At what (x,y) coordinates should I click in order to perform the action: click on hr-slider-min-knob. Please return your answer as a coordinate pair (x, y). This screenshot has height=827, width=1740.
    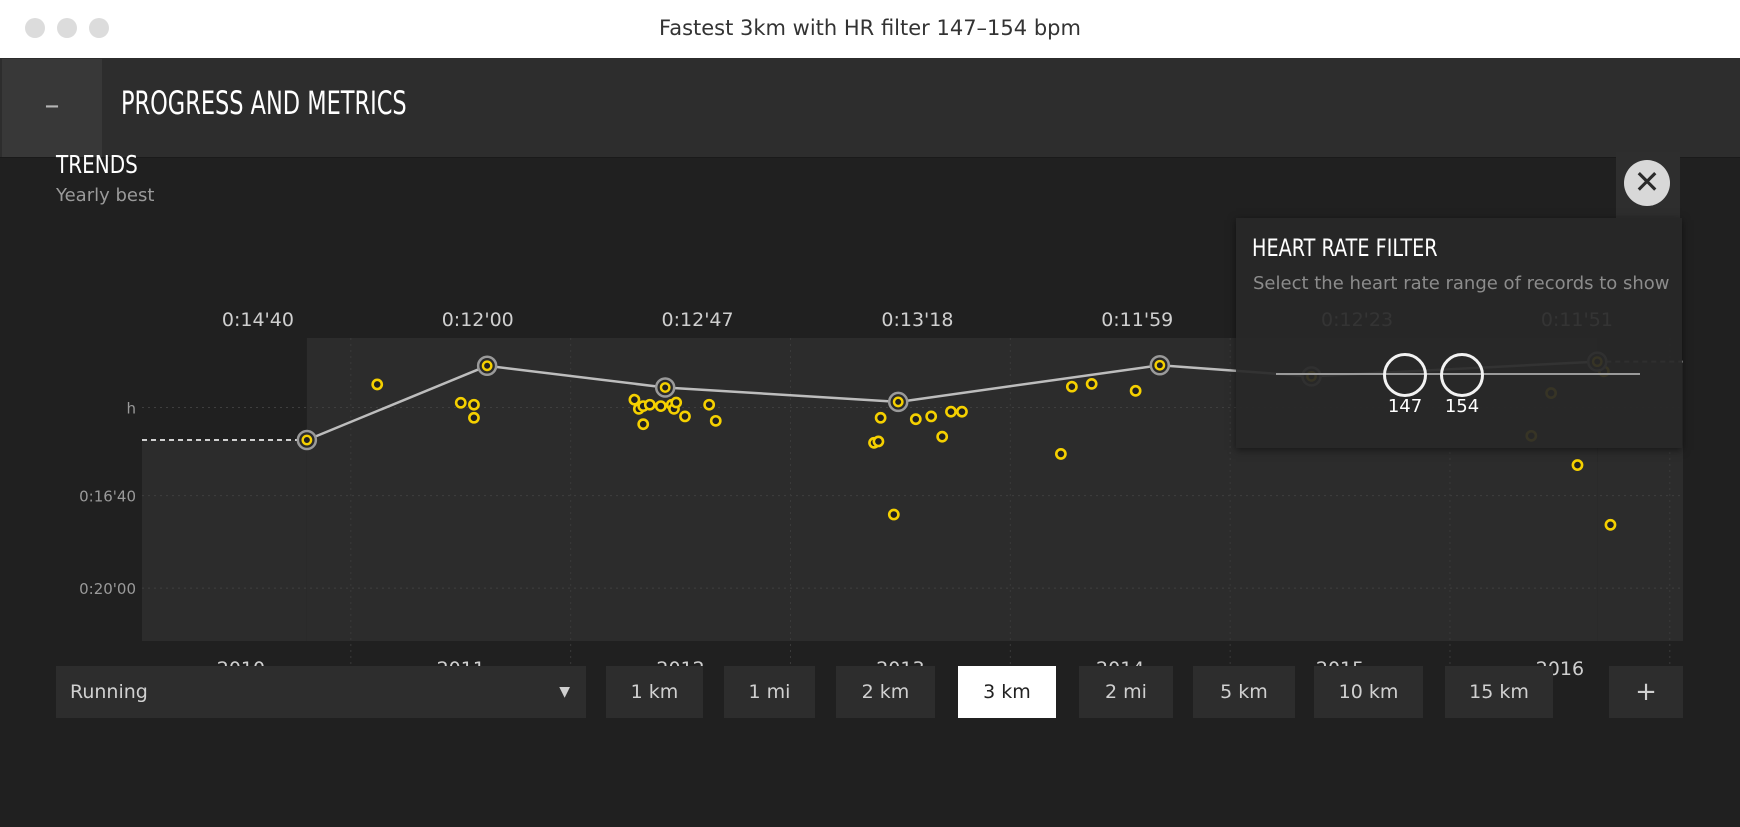
    Looking at the image, I should click on (1405, 375).